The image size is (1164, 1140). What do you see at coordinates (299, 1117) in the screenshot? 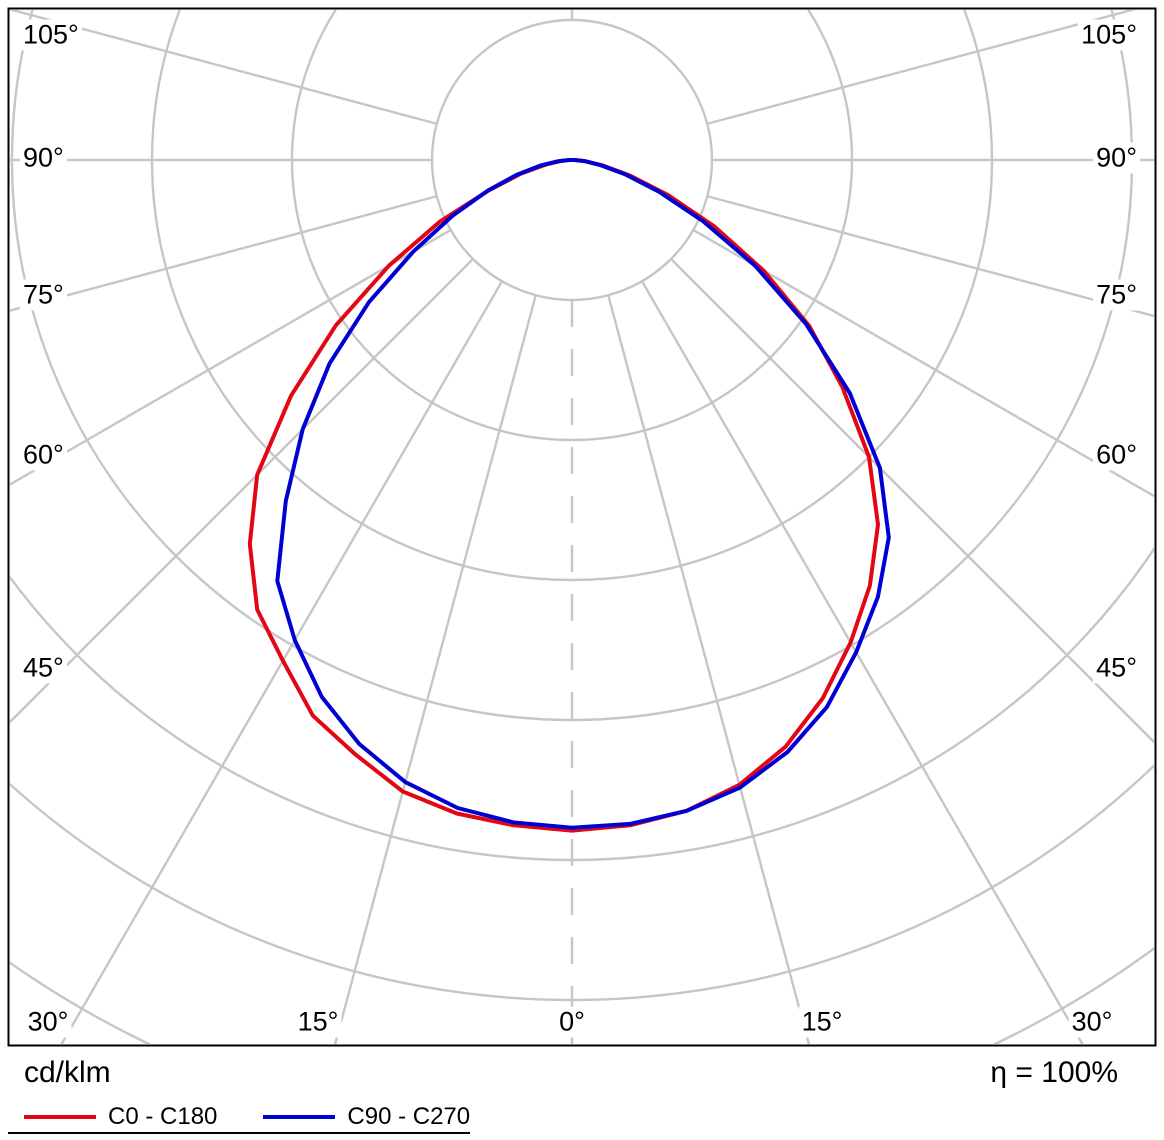
I see `legend-swatch-c90-c270` at bounding box center [299, 1117].